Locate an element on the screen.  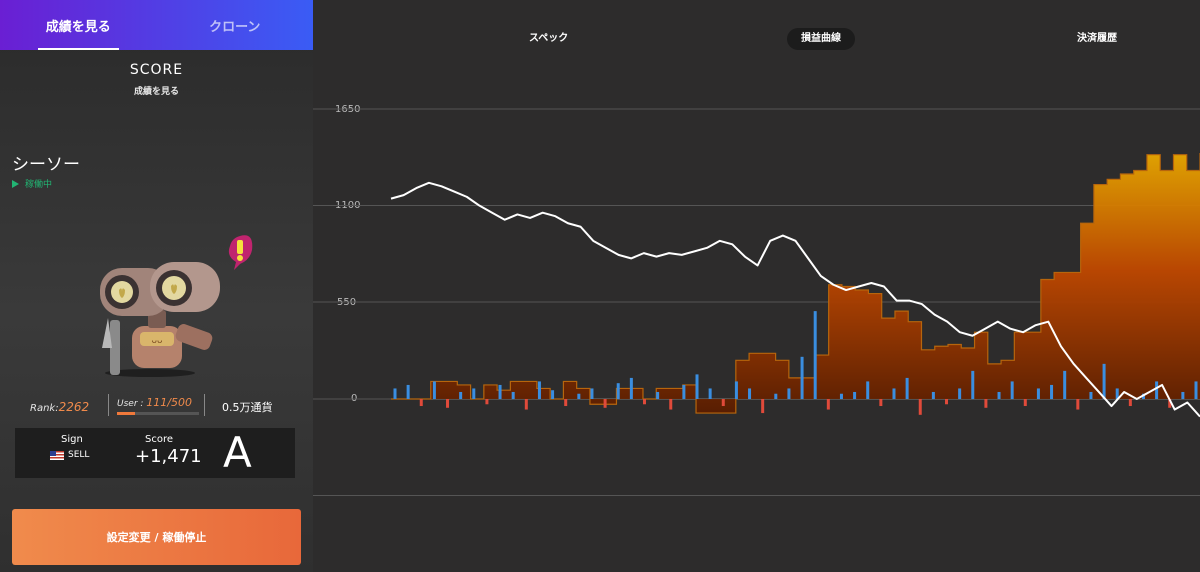
svg-text: ᴗᴗ is located at coordinates (157, 341).